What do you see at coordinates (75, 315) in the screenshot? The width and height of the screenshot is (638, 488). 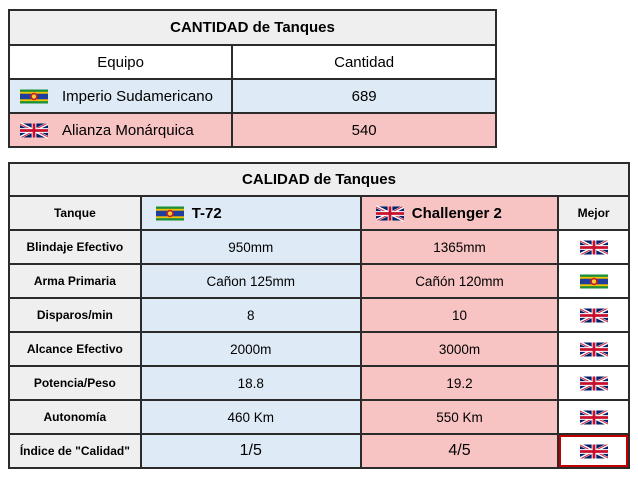 I see `row-label: Disparos/min` at bounding box center [75, 315].